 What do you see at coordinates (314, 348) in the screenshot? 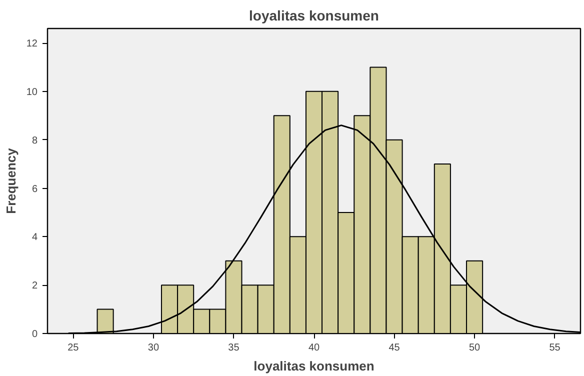
I see `x-tick-label: 40` at bounding box center [314, 348].